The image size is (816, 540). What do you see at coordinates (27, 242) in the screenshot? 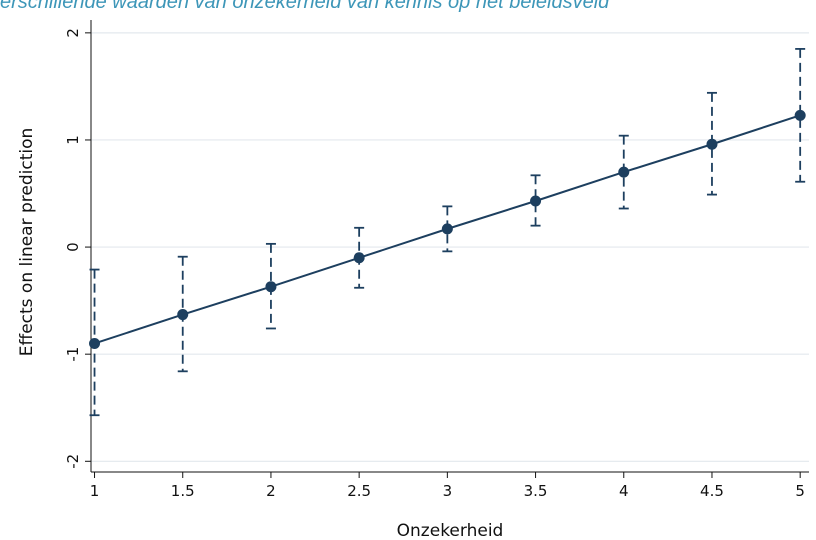
I see `y-axis-label: Effects on linear prediction` at bounding box center [27, 242].